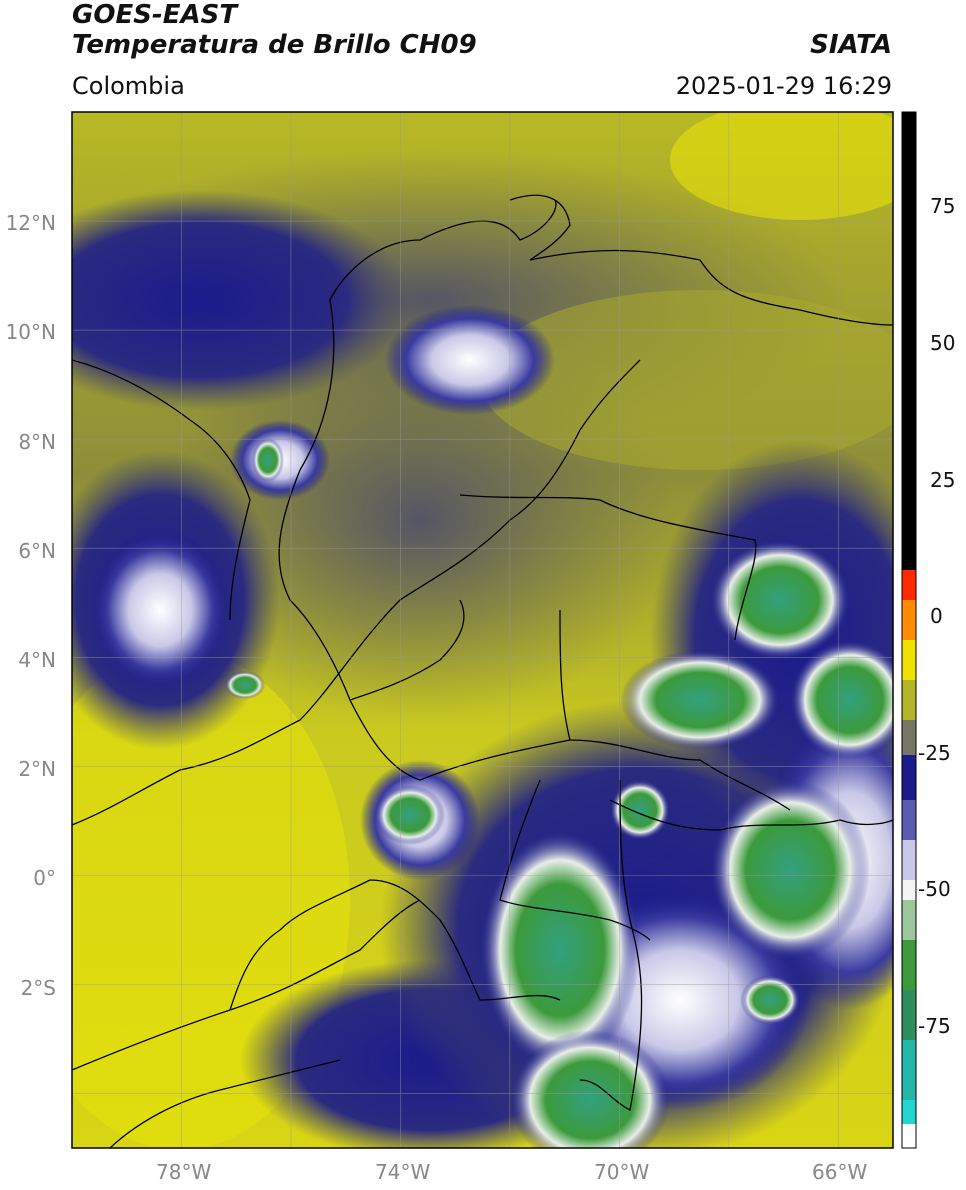 The width and height of the screenshot is (966, 1190). What do you see at coordinates (783, 86) in the screenshot?
I see `datetime-label: 2025-01-29 16:29` at bounding box center [783, 86].